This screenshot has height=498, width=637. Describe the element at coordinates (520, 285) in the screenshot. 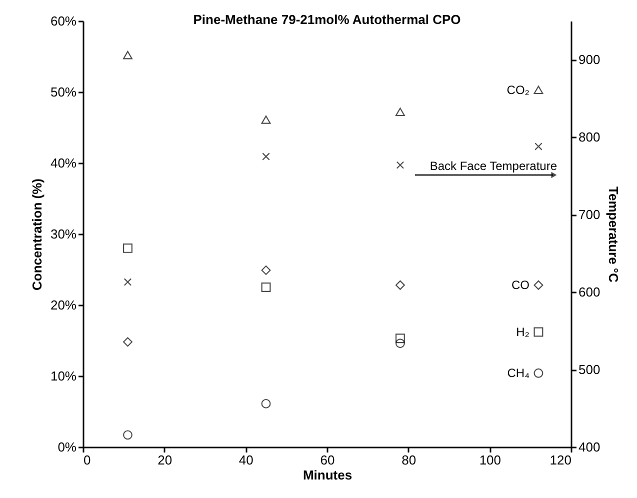

I see `series-label: CO` at that location.